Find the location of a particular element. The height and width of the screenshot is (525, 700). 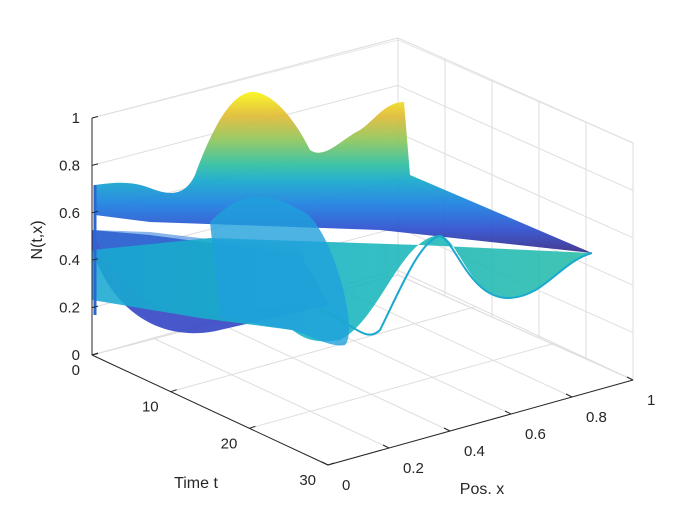

x-tick-label: 0.6 is located at coordinates (535, 434).